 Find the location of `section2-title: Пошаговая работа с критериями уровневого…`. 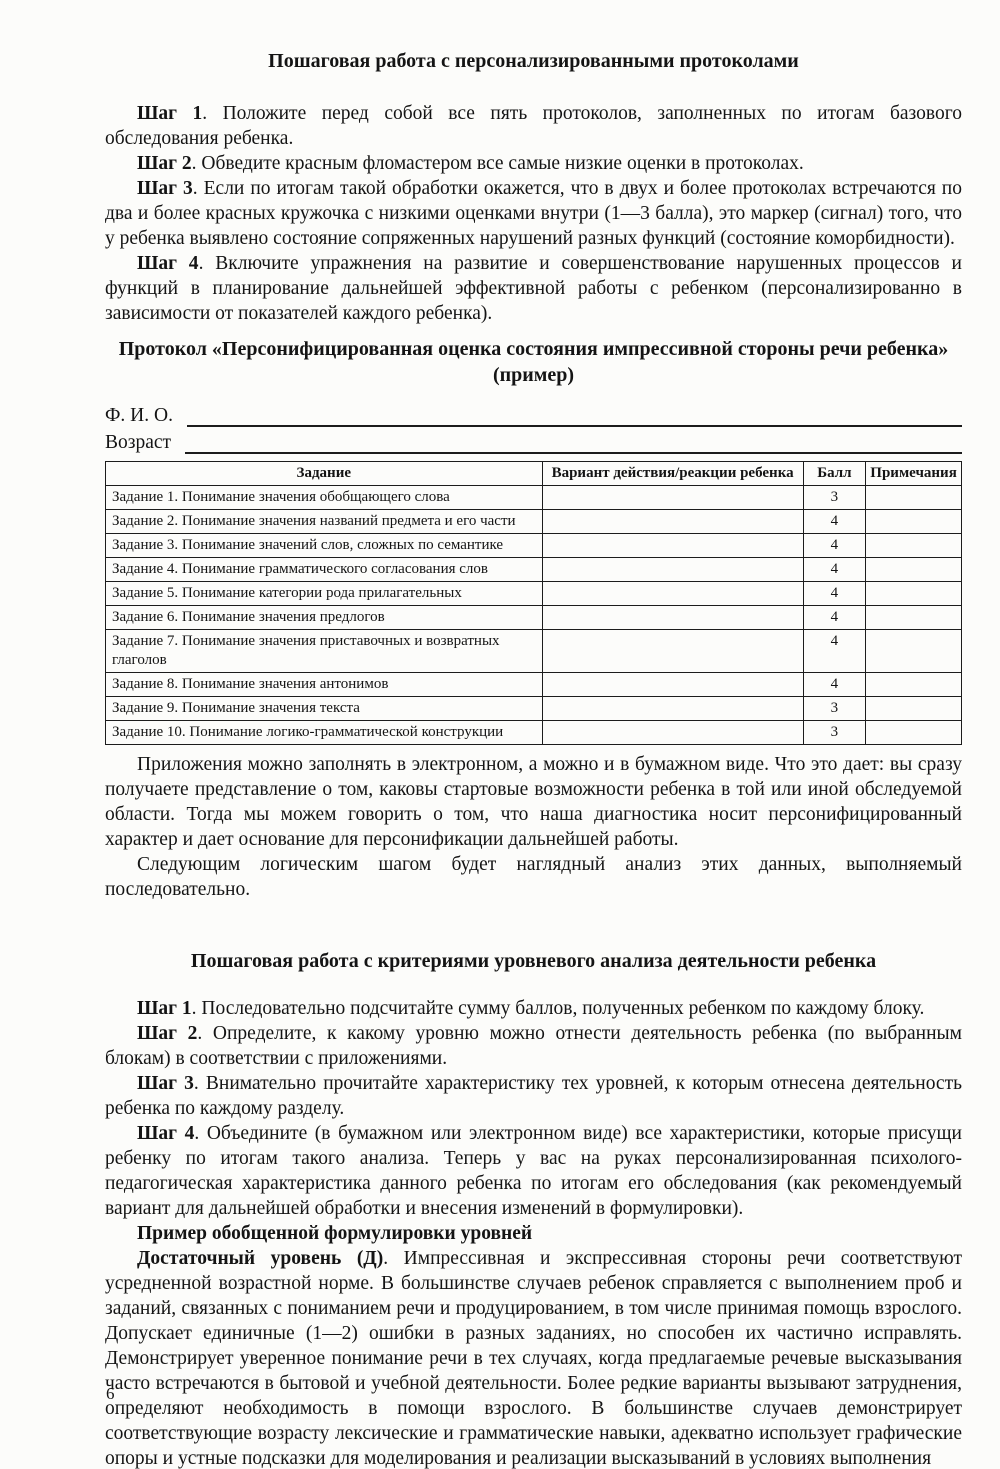

section2-title: Пошаговая работа с критериями уровневого… is located at coordinates (533, 961).